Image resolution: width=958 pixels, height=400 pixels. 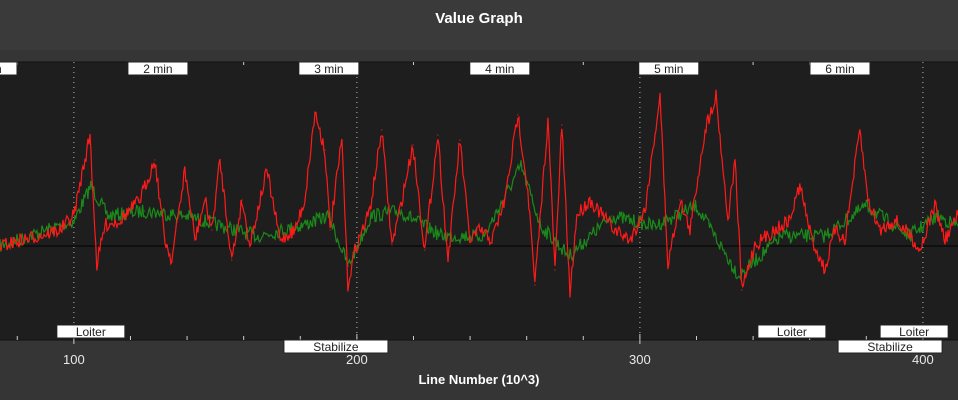 What do you see at coordinates (357, 359) in the screenshot?
I see `x-tick-label: 200` at bounding box center [357, 359].